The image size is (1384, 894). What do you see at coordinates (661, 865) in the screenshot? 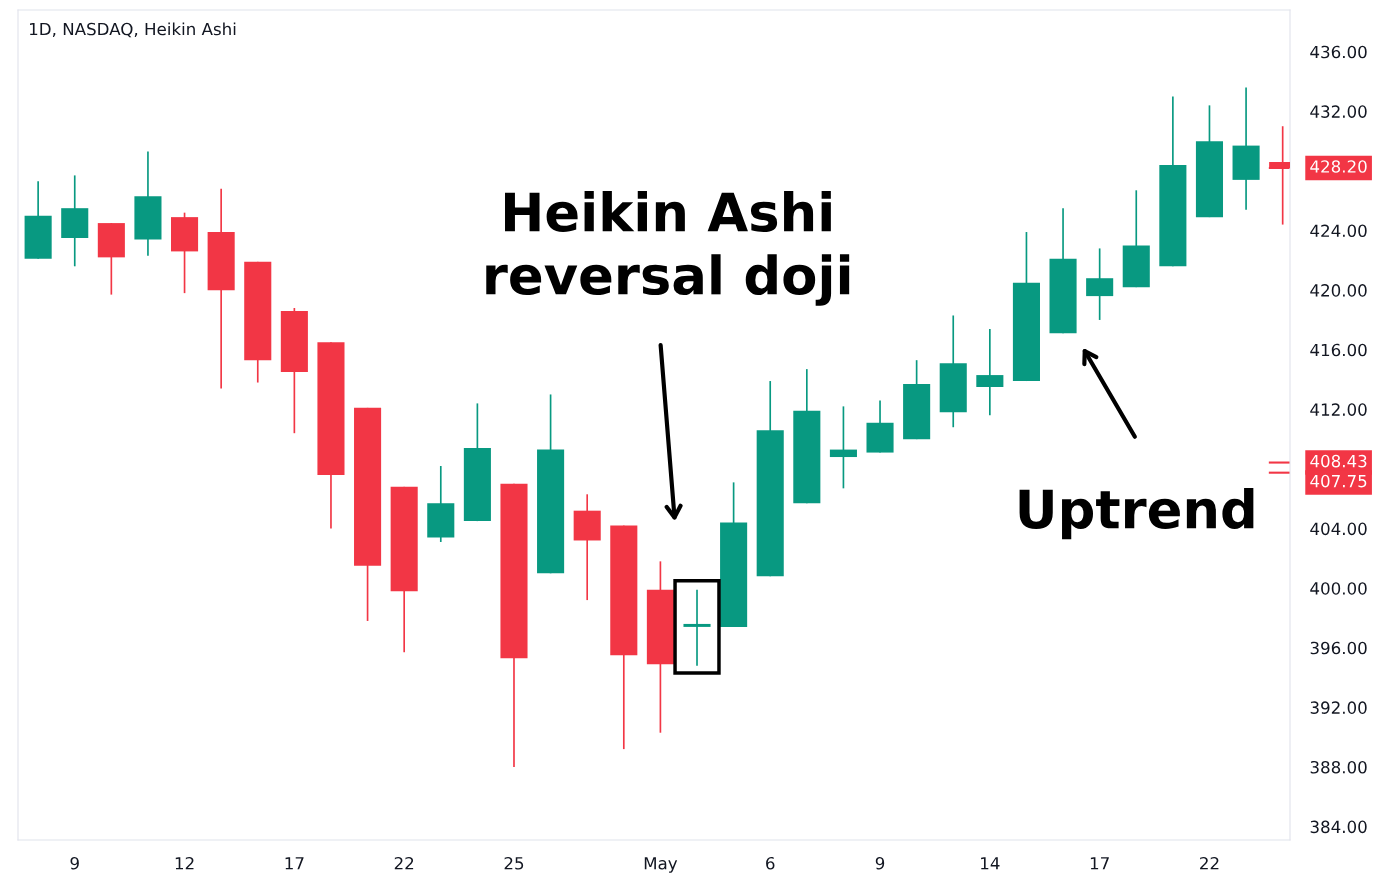
I see `x-tick-label: May` at bounding box center [661, 865].